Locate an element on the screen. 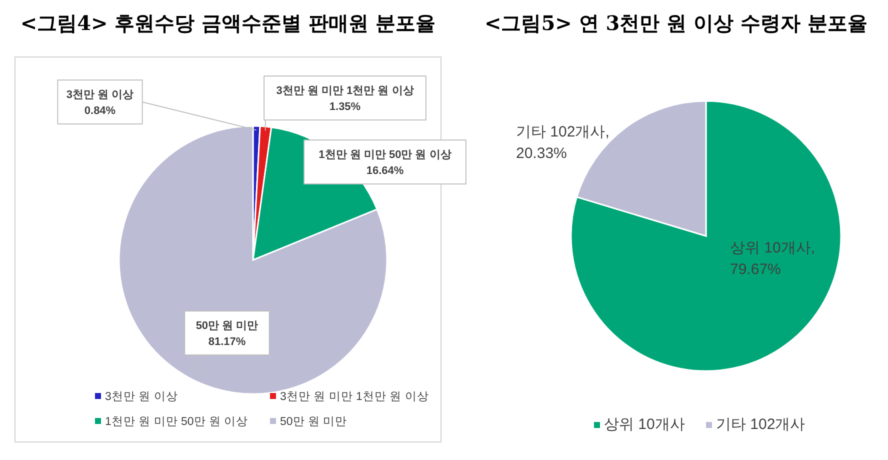 Image resolution: width=888 pixels, height=460 pixels. chart-title: <그림4> 후원수당 금액수준별 판매원 분포율 is located at coordinates (228, 23).